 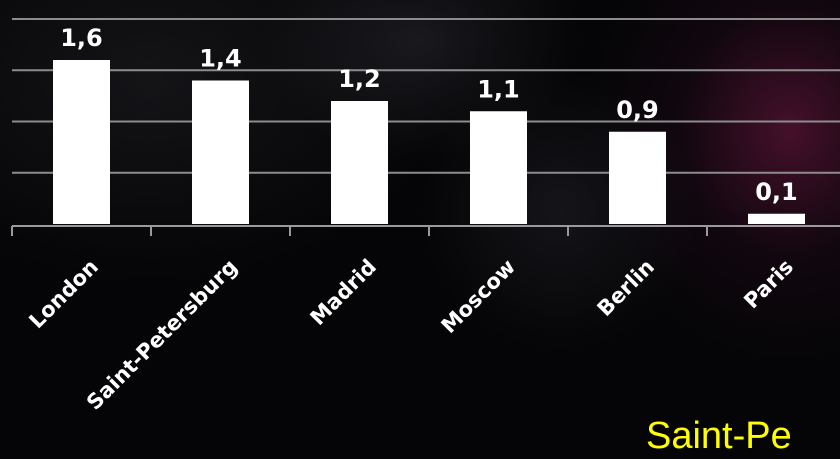 What do you see at coordinates (498, 89) in the screenshot?
I see `data-label-moscow: 1,1` at bounding box center [498, 89].